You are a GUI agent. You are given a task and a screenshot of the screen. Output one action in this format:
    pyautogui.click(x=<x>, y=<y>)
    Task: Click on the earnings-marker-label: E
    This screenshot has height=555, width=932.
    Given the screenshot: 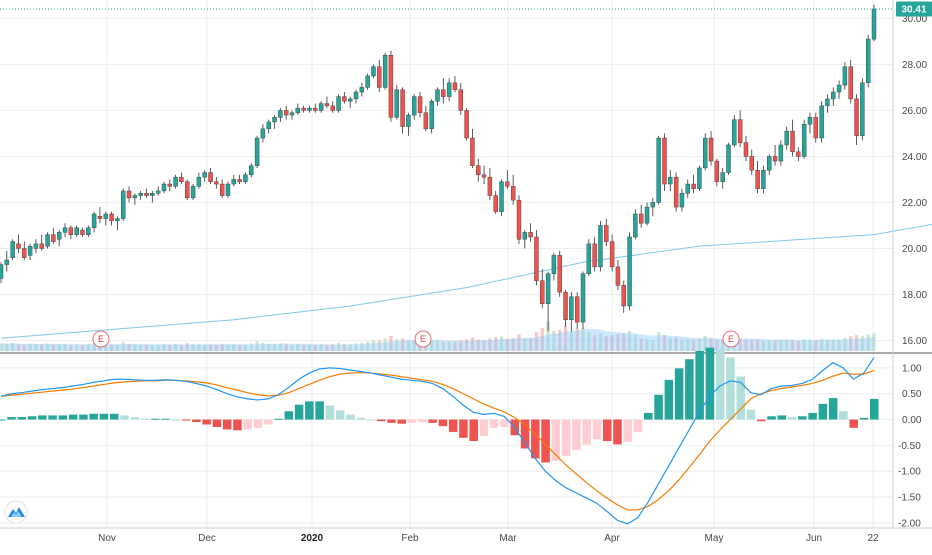 What is the action you would take?
    pyautogui.click(x=731, y=339)
    